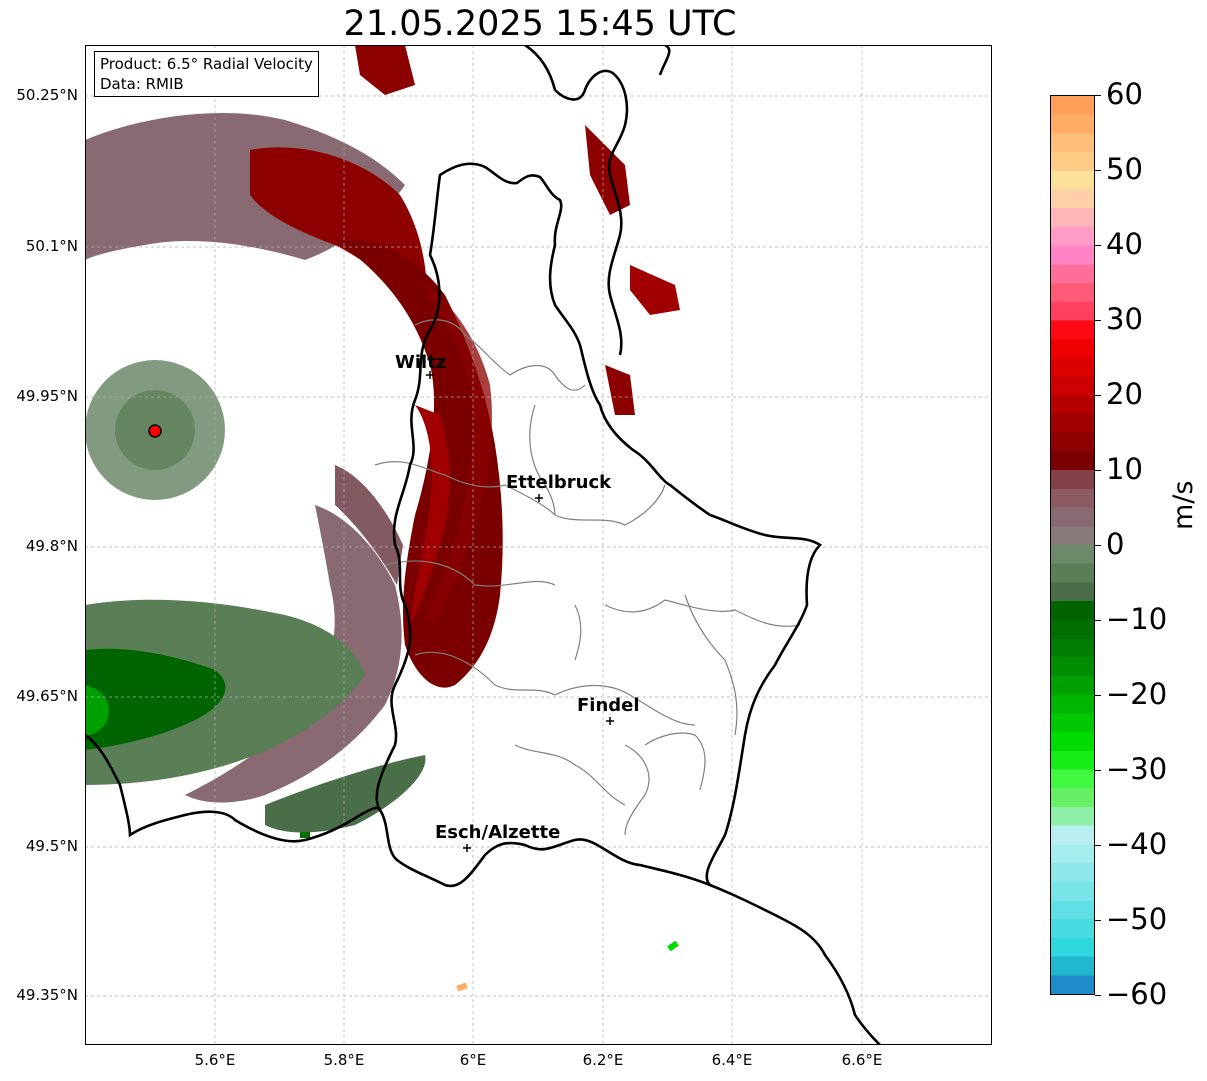 This screenshot has height=1081, width=1207. I want to click on city-label-esch-alzette: Esch/Alzette, so click(497, 832).